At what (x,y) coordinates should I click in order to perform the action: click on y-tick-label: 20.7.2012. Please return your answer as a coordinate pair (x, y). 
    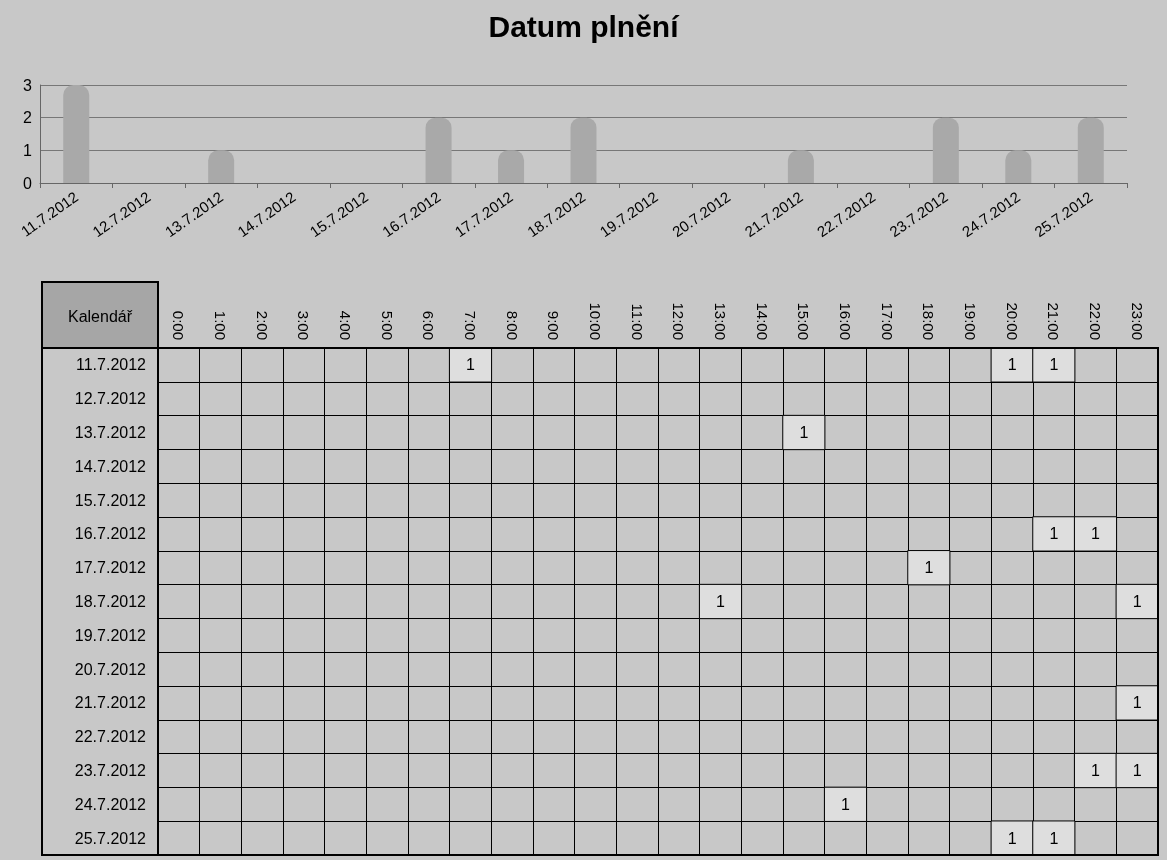
    Looking at the image, I should click on (110, 669).